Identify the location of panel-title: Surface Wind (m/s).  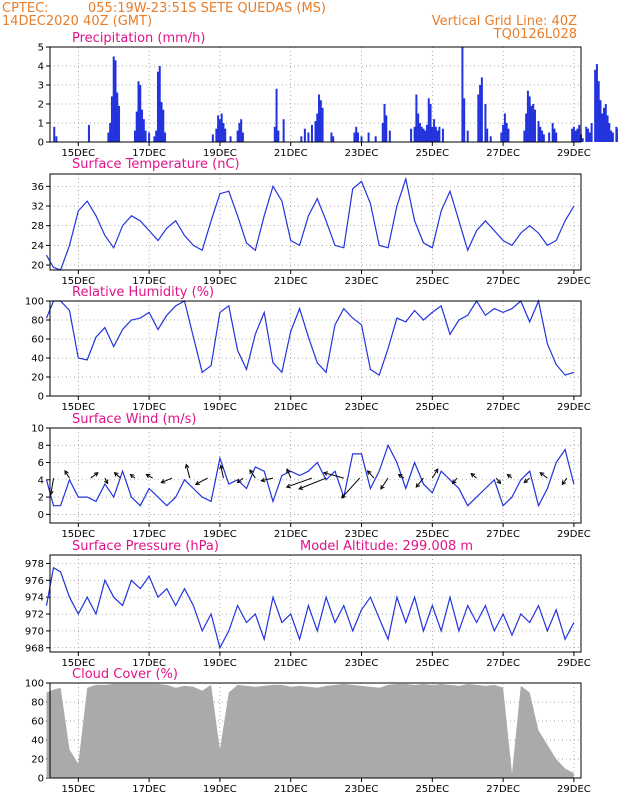
(134, 419).